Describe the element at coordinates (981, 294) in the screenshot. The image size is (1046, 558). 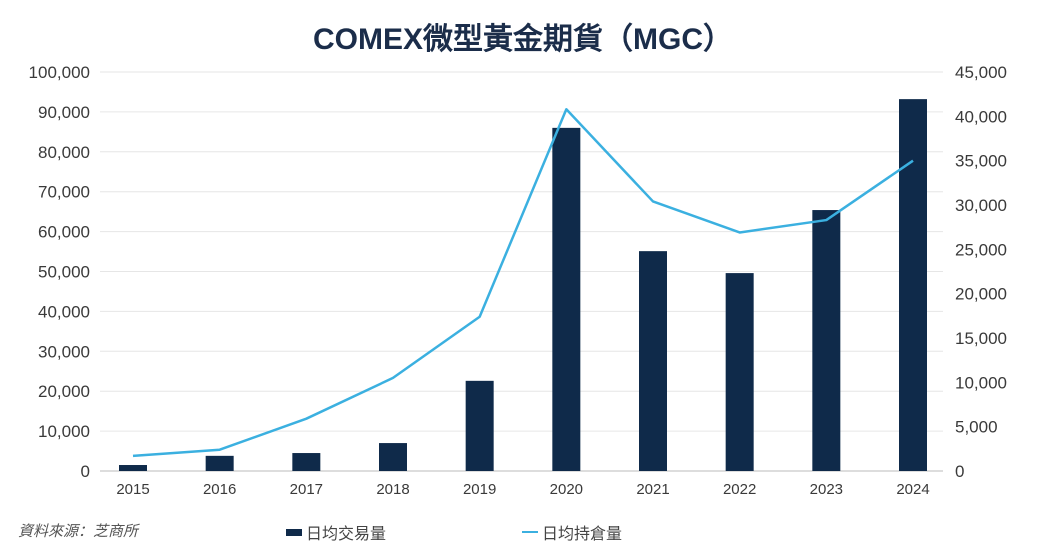
I see `y-right-tick-label: 20,000` at that location.